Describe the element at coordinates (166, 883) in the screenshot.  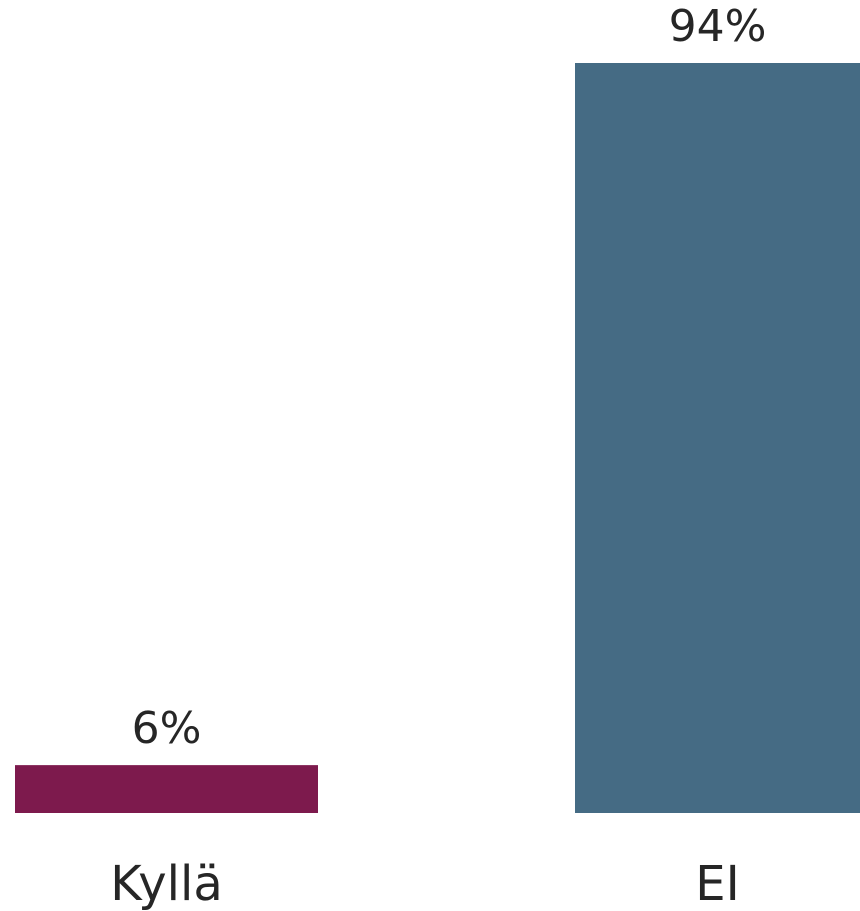
I see `category-label-0: Kyllä` at that location.